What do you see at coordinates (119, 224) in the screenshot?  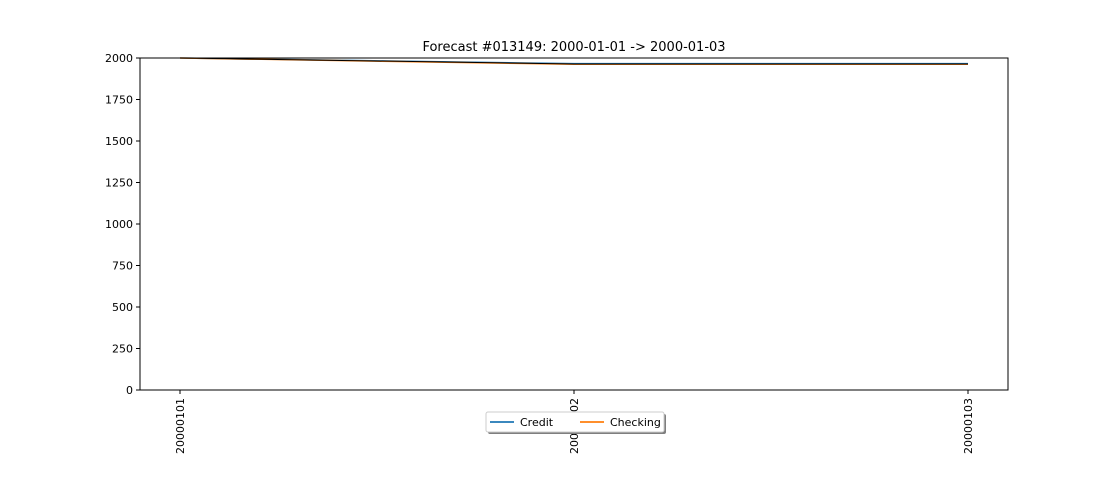 I see `y-tick-label: 1000` at bounding box center [119, 224].